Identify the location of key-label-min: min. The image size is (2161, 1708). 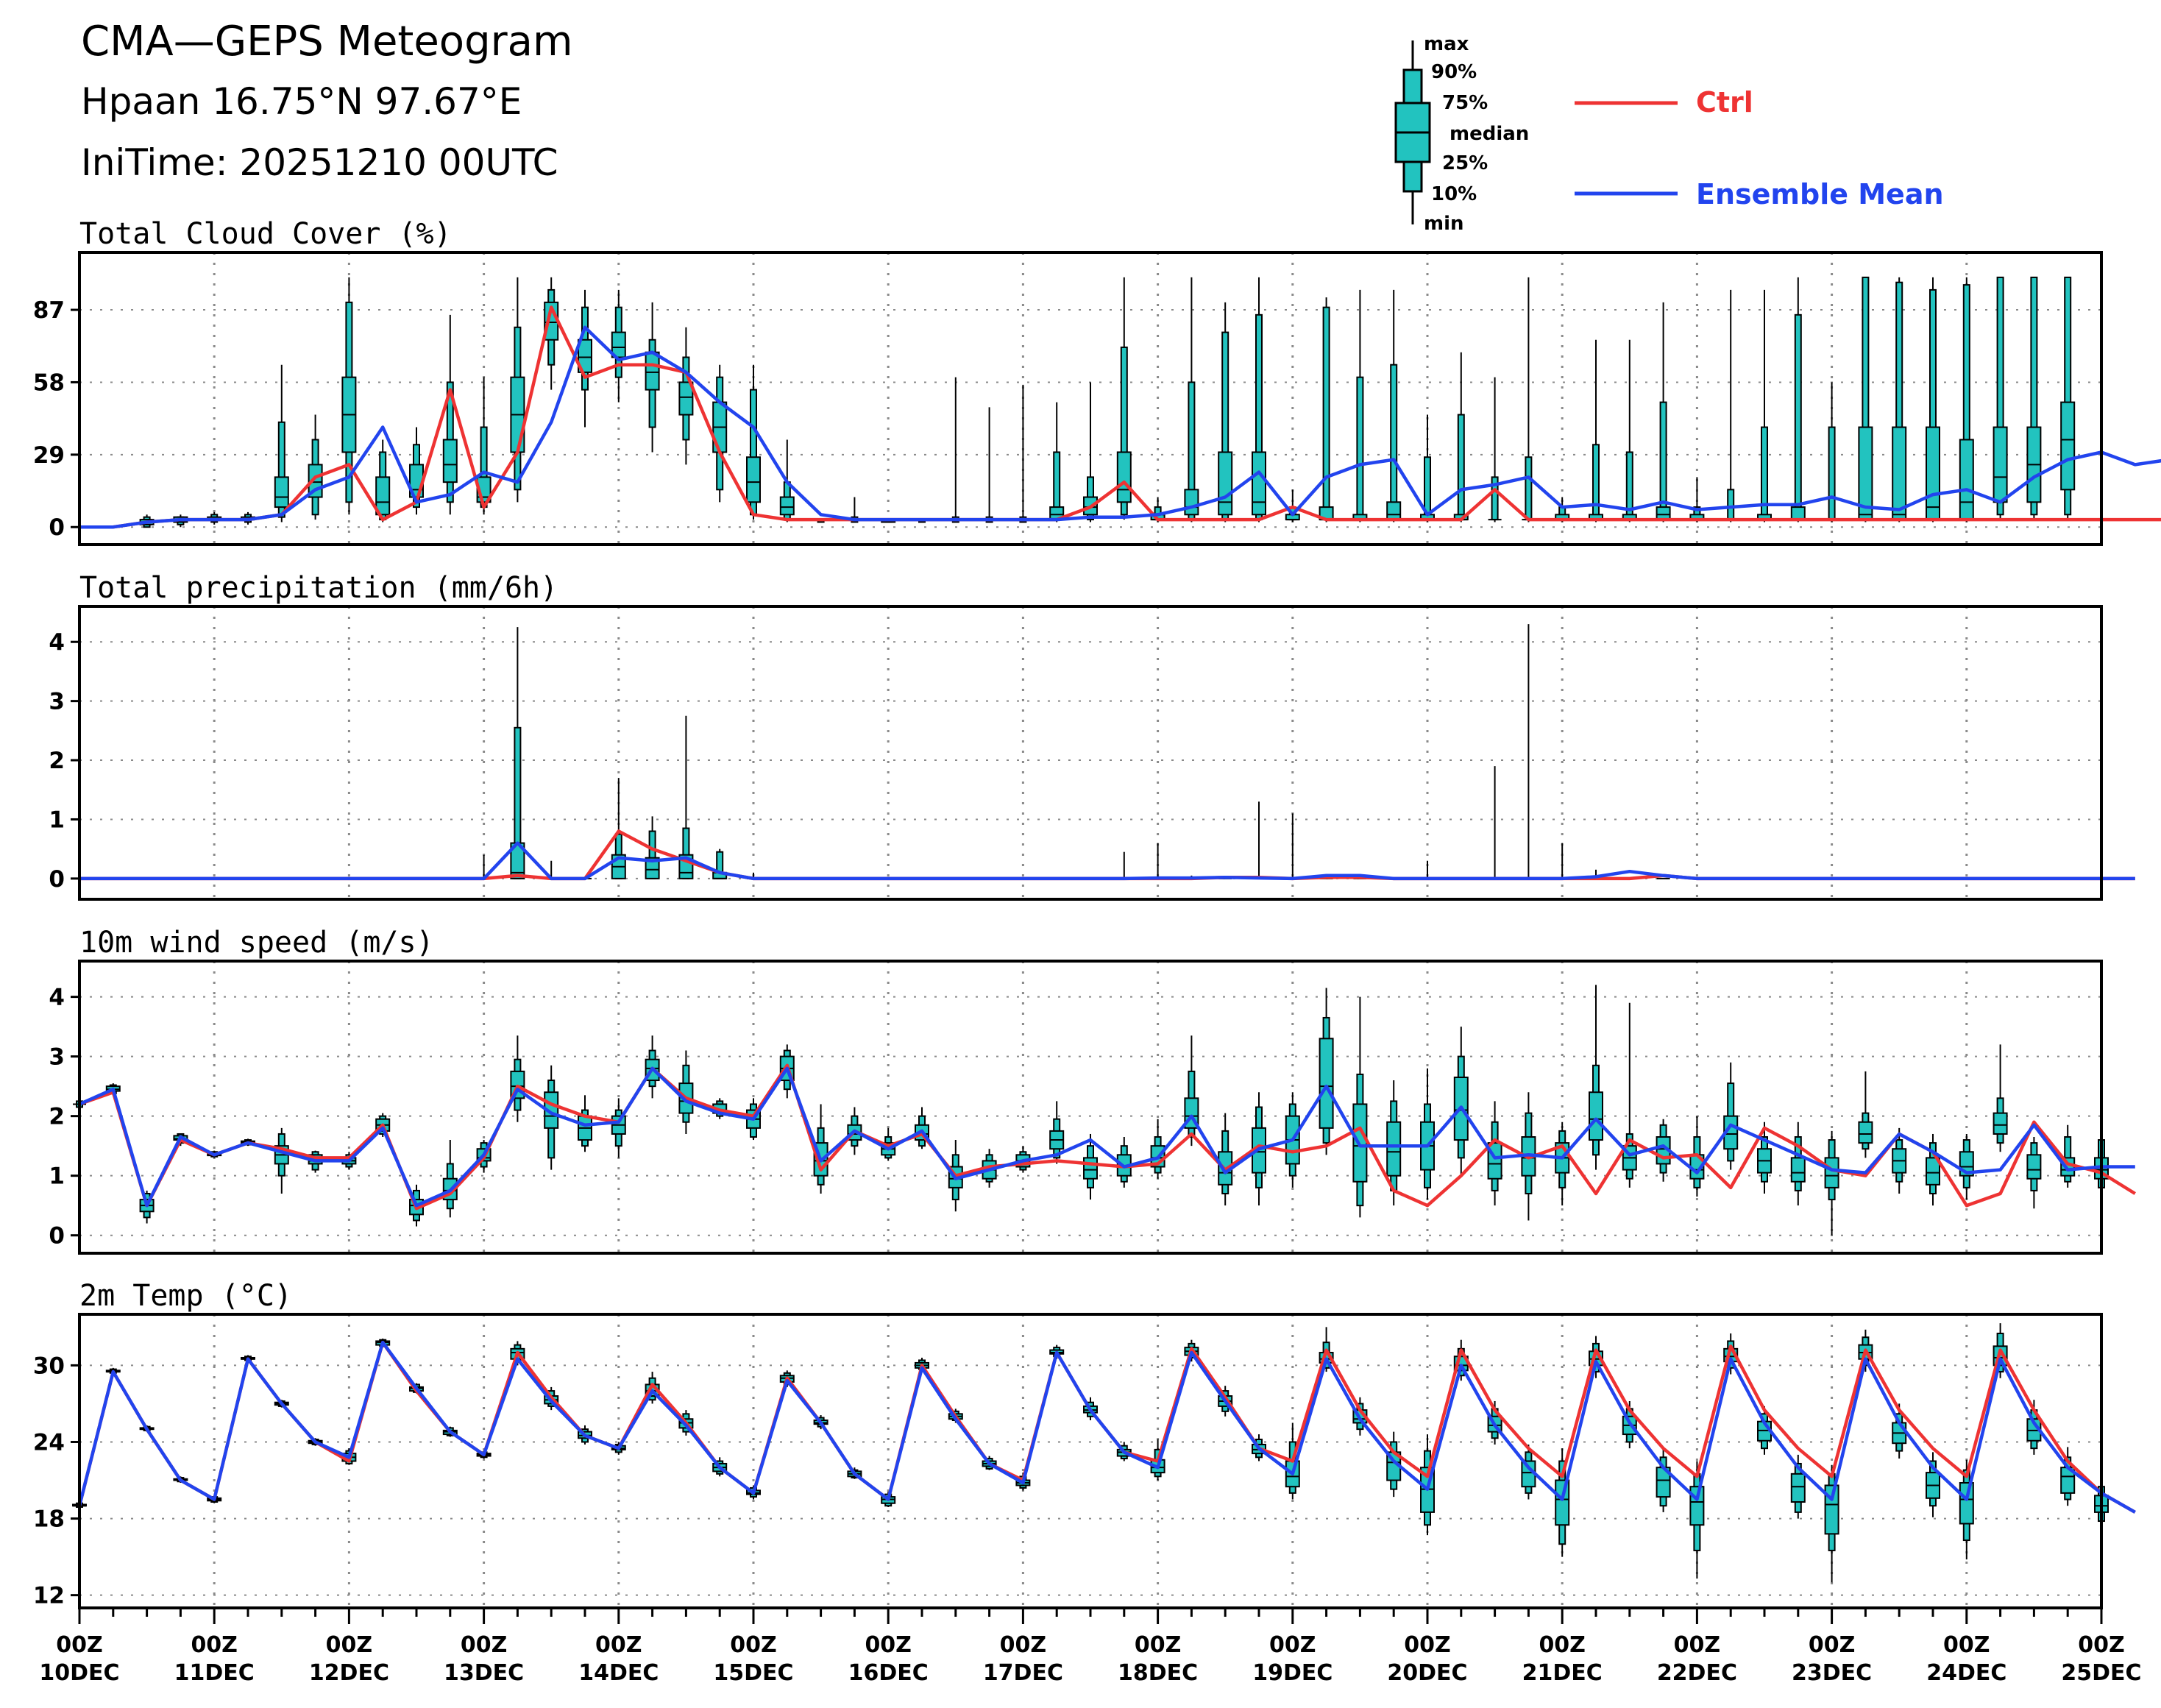
(1444, 224).